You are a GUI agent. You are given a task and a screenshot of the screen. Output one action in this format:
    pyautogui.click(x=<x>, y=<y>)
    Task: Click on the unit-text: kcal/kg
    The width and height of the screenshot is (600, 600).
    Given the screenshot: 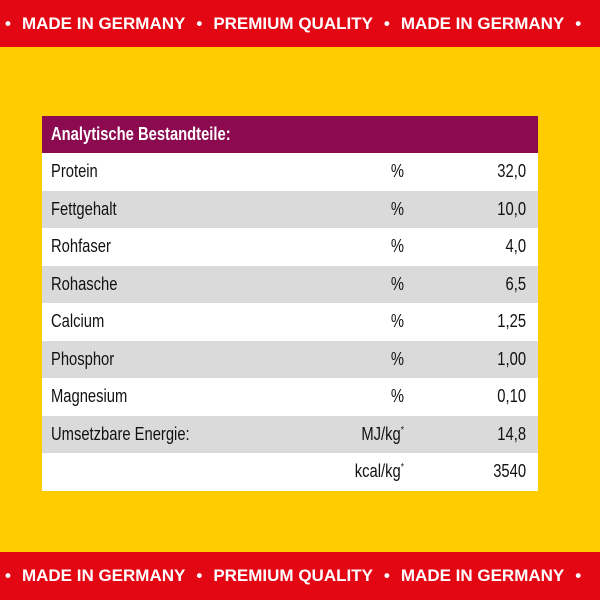 What is the action you would take?
    pyautogui.click(x=377, y=471)
    